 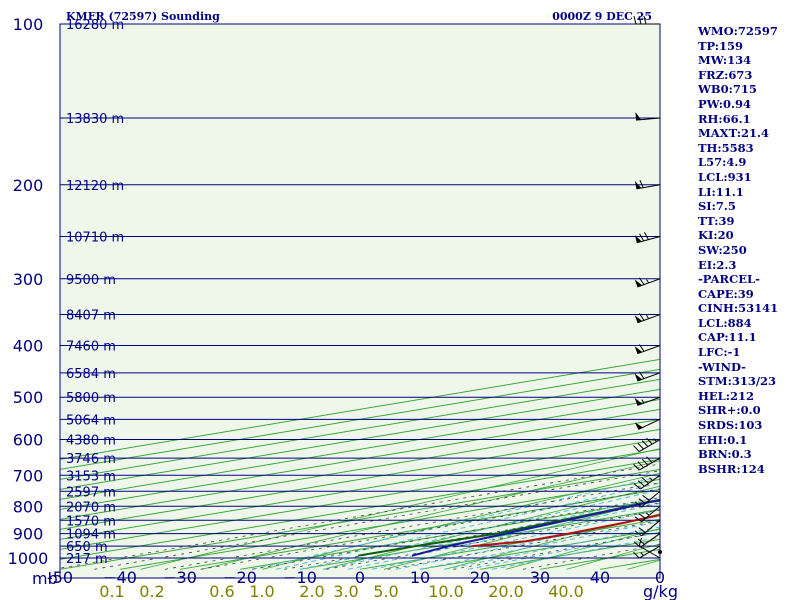 I want to click on height-label: 12120 m, so click(x=95, y=186).